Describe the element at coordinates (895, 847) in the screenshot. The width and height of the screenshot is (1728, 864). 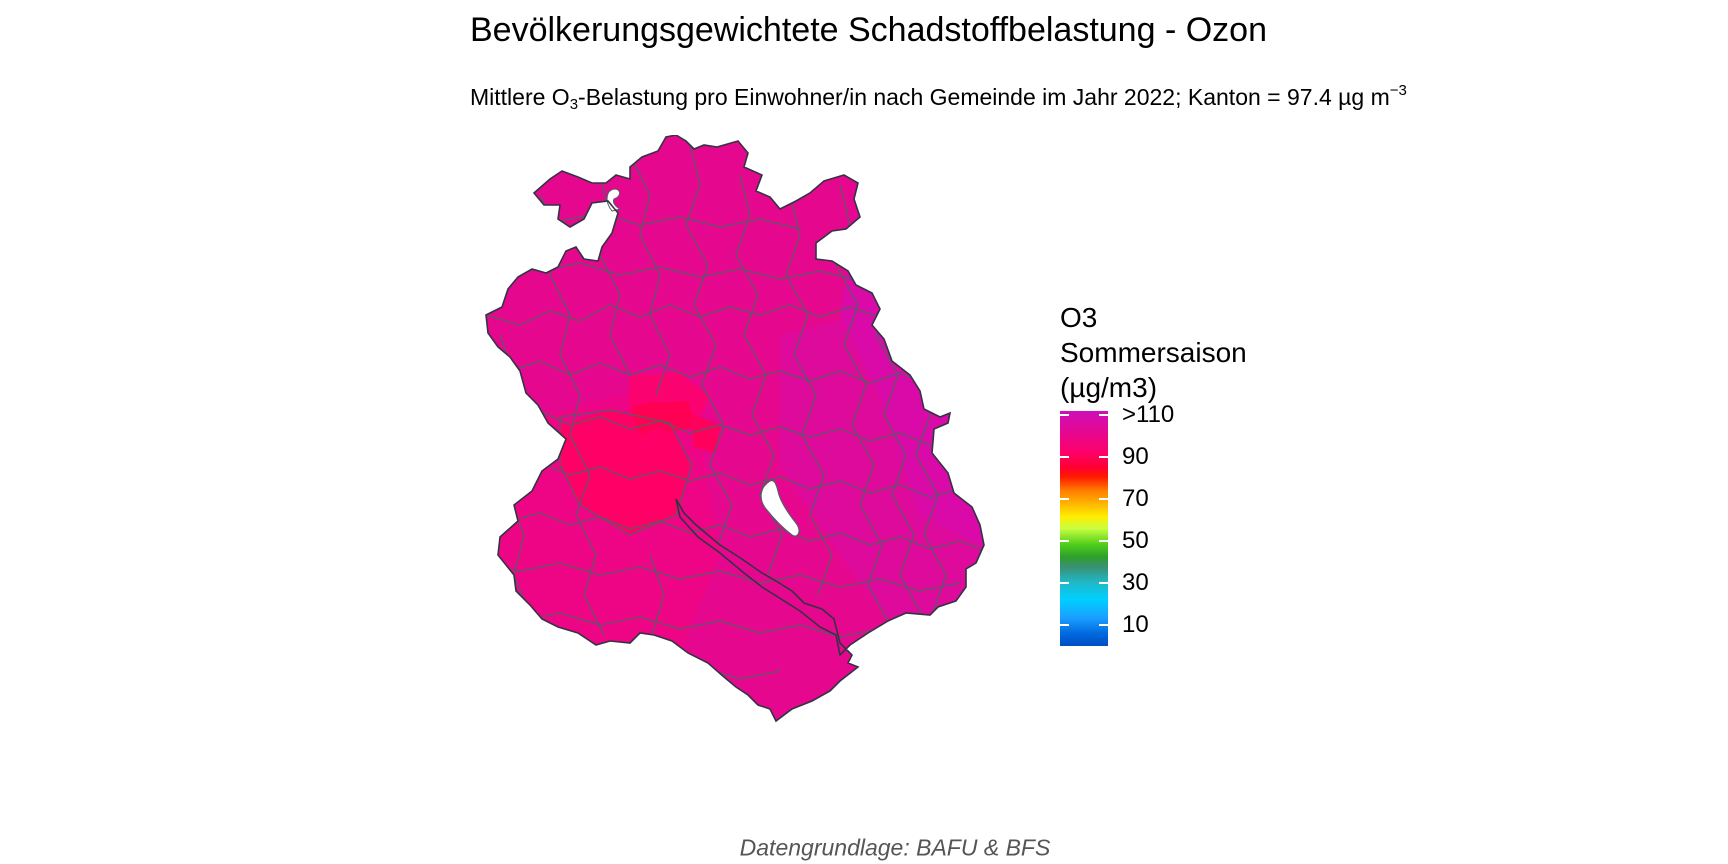
I see `data-source-caption: Datengrundlage: BAFU & BFS` at that location.